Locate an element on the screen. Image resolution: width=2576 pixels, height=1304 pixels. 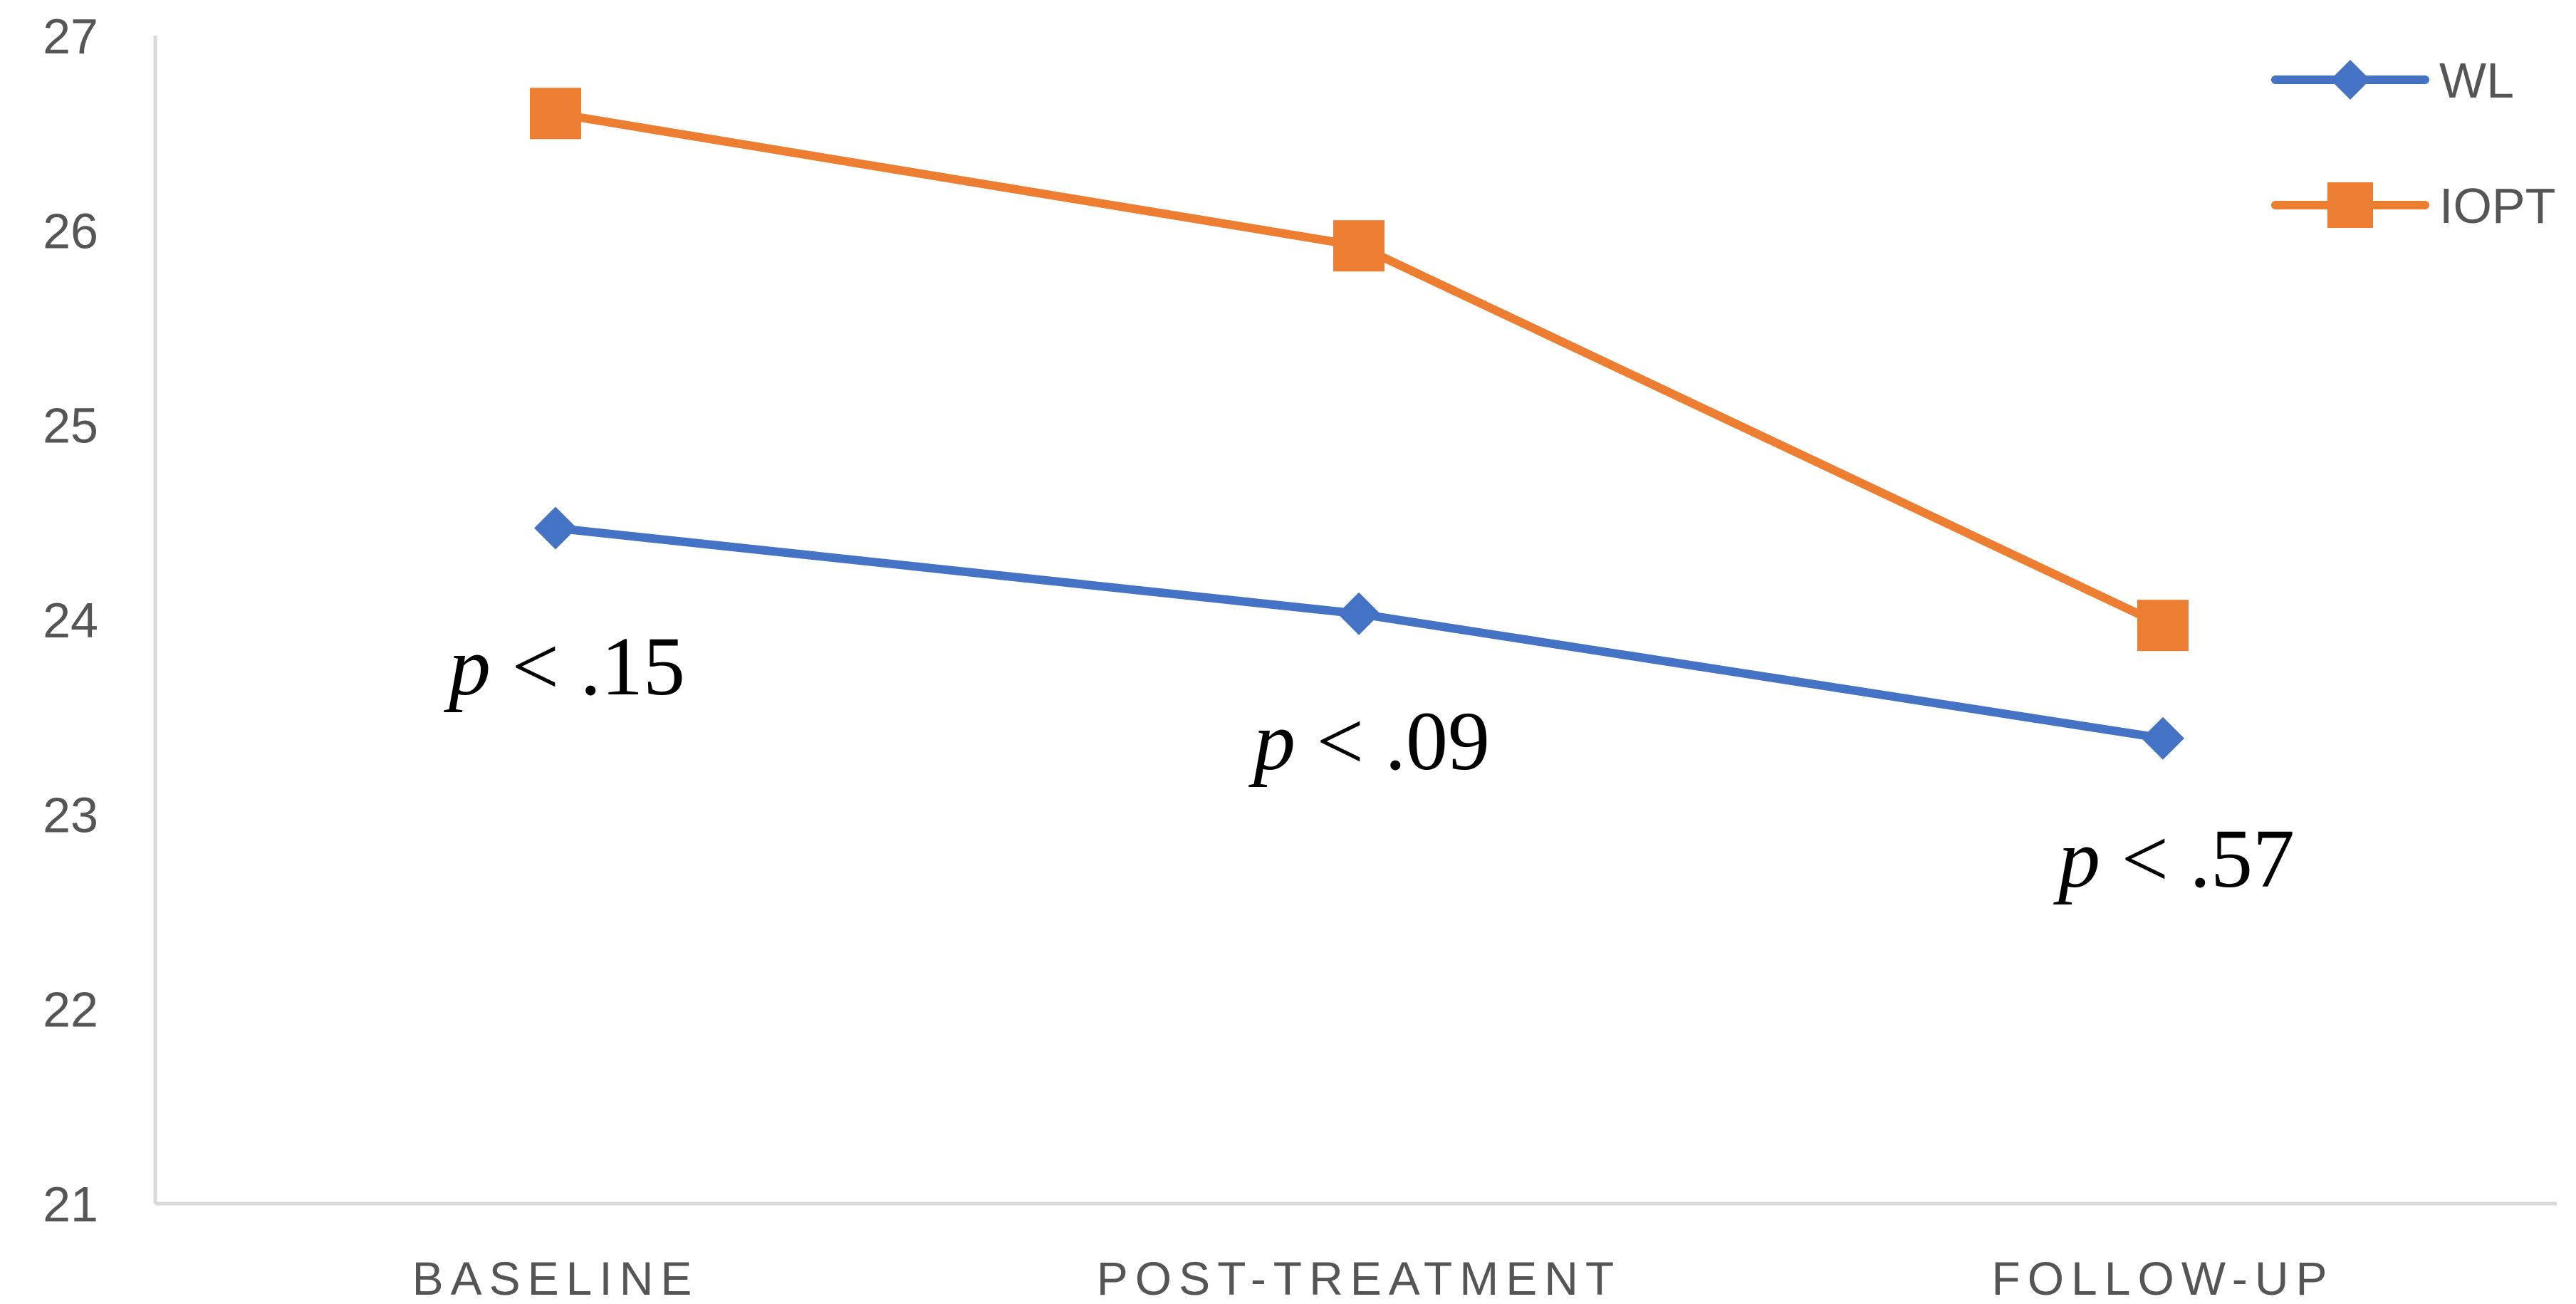
p-value-annotation: p < .15 is located at coordinates (564, 666).